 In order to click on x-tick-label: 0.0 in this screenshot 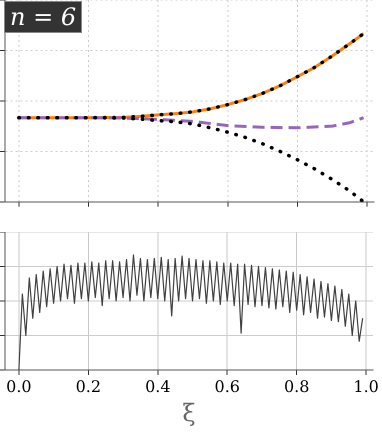, I will do `click(19, 386)`.